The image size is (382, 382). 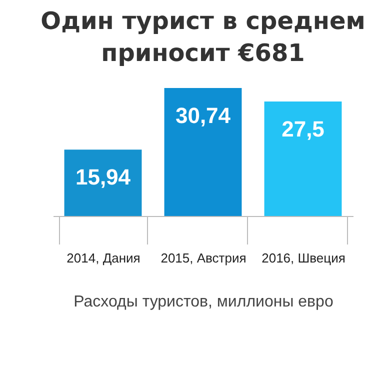 I want to click on x-tick-label: 2015, Австрия, so click(x=203, y=258).